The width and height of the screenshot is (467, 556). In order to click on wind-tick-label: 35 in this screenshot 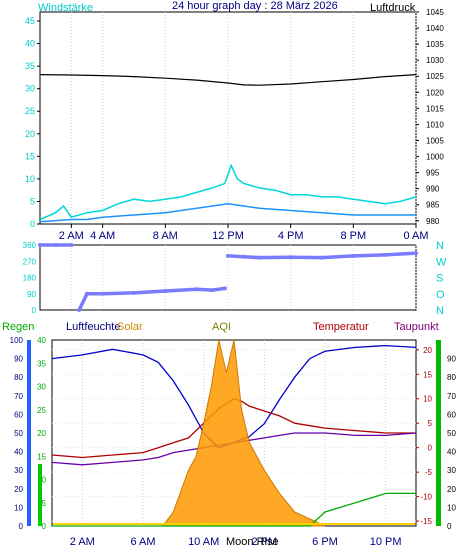, I will do `click(30, 66)`.